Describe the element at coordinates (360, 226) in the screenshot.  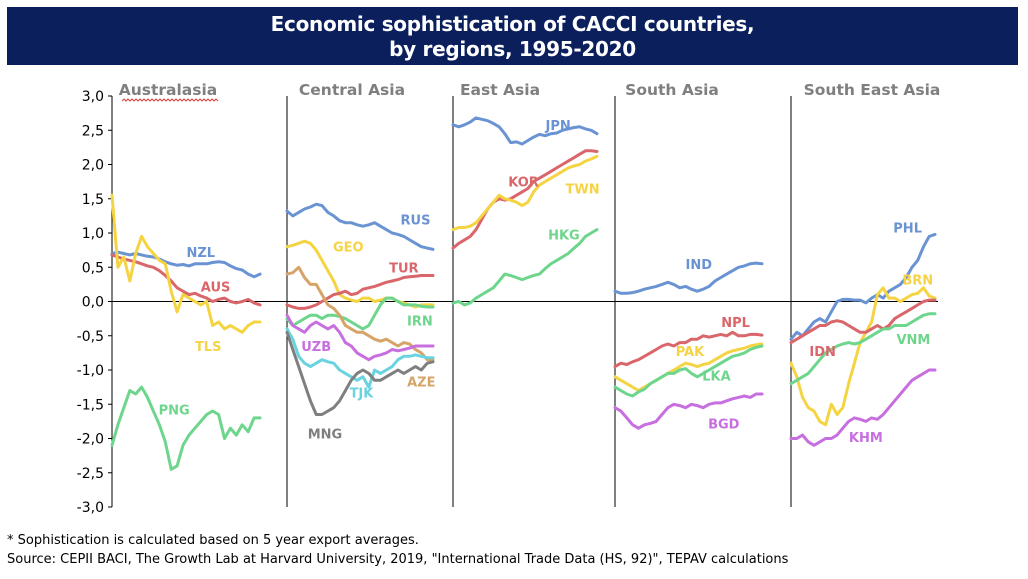
I see `series-line-rus` at that location.